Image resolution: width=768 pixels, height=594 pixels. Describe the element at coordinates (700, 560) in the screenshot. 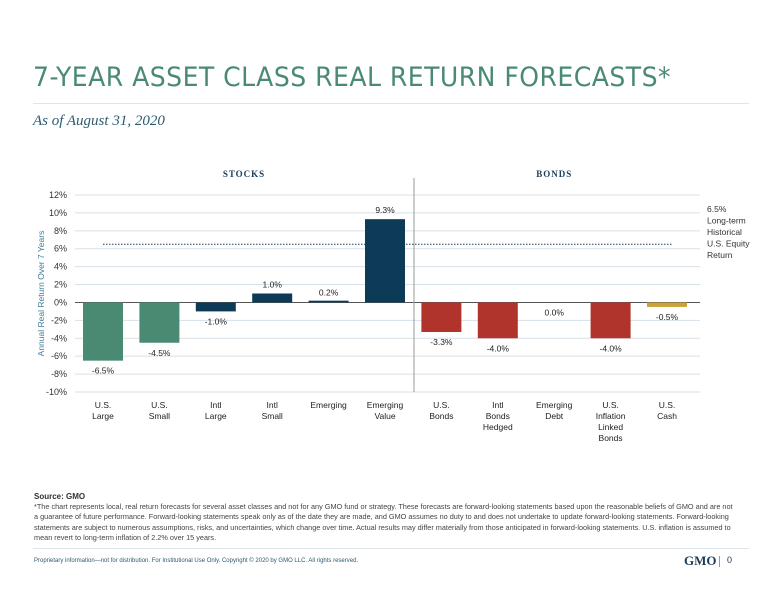

I see `gmo-logo: GMO` at that location.